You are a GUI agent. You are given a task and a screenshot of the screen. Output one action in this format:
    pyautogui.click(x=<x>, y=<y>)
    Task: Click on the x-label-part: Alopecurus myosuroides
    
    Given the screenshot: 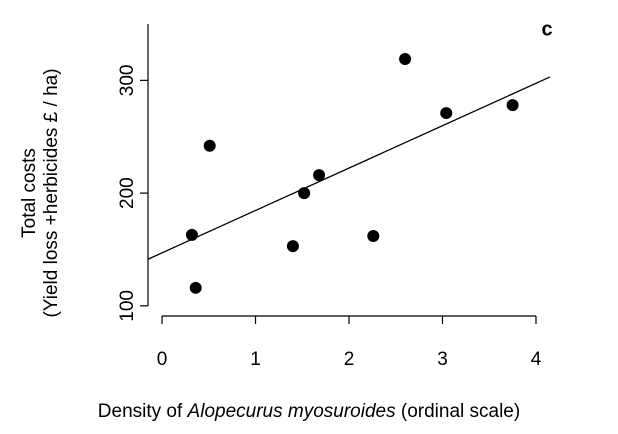 What is the action you would take?
    pyautogui.click(x=292, y=411)
    